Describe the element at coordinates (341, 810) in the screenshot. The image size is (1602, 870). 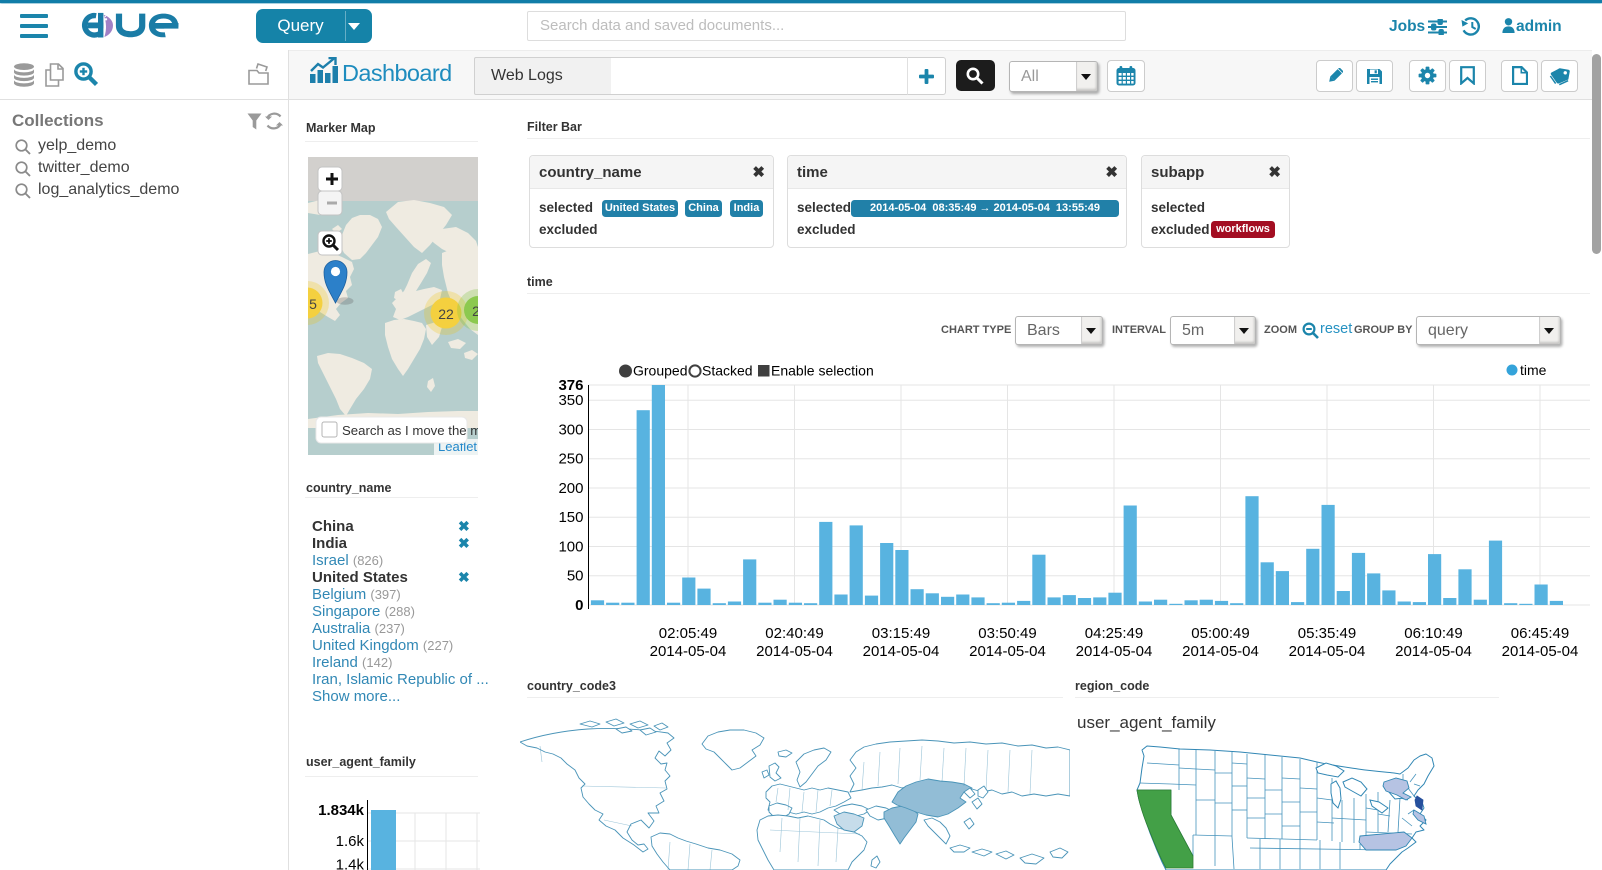
I see `svg-text: 1.834k` at that location.